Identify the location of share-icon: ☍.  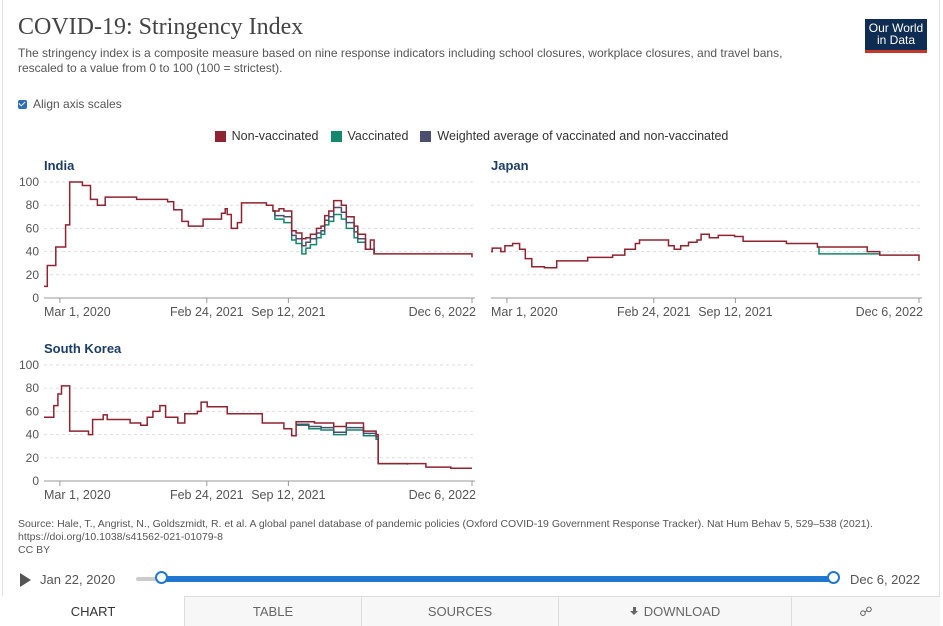
(866, 611).